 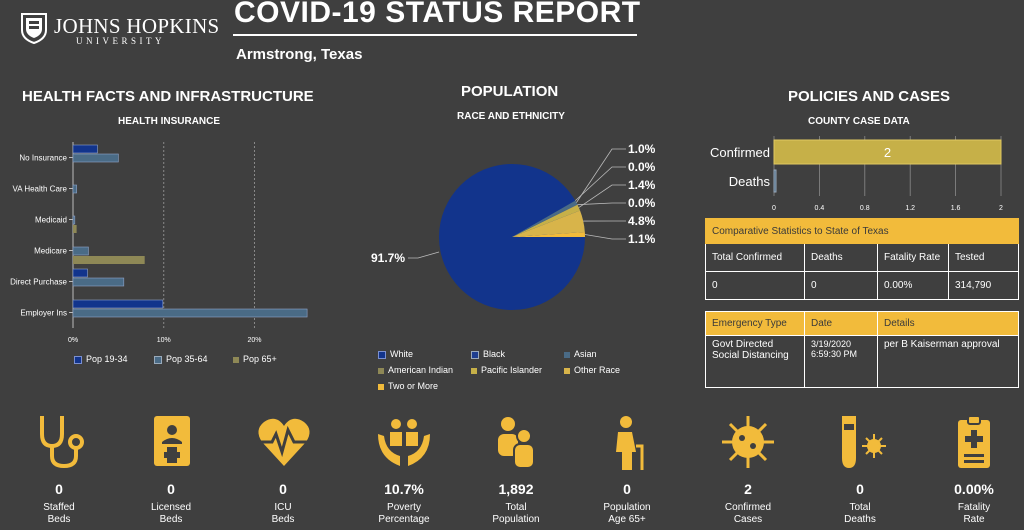 I want to click on emergency-details-value: per B Kaiserman approval, so click(x=948, y=361).